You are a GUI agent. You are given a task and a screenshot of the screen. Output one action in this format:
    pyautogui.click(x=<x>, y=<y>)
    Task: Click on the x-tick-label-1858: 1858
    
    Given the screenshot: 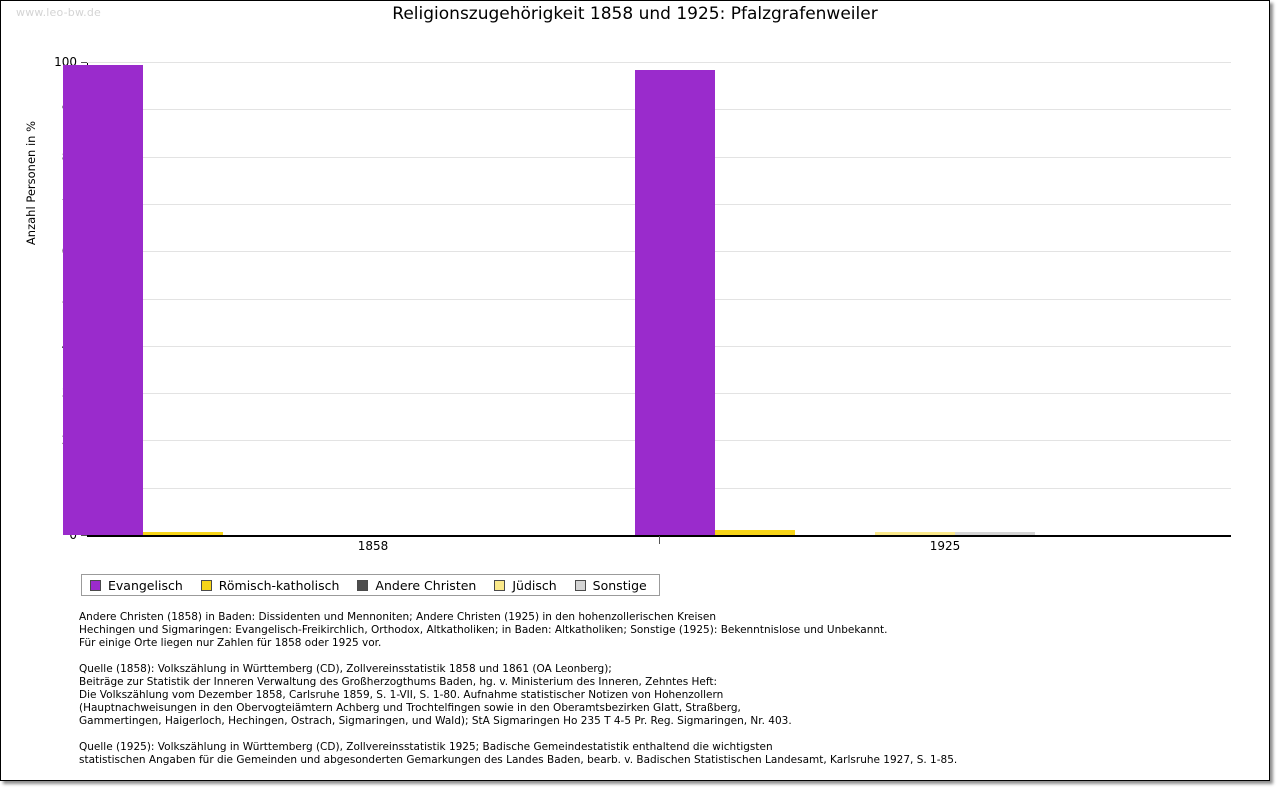 What is the action you would take?
    pyautogui.click(x=373, y=546)
    